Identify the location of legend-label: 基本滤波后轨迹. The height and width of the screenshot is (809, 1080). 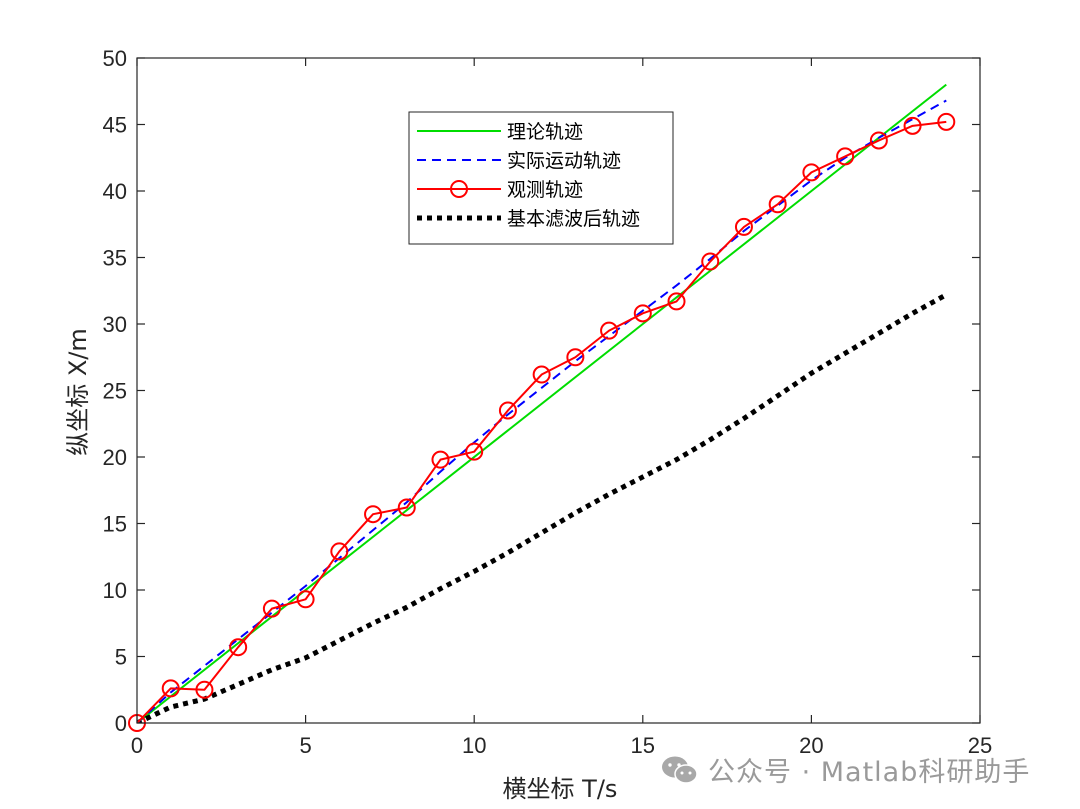
(573, 219).